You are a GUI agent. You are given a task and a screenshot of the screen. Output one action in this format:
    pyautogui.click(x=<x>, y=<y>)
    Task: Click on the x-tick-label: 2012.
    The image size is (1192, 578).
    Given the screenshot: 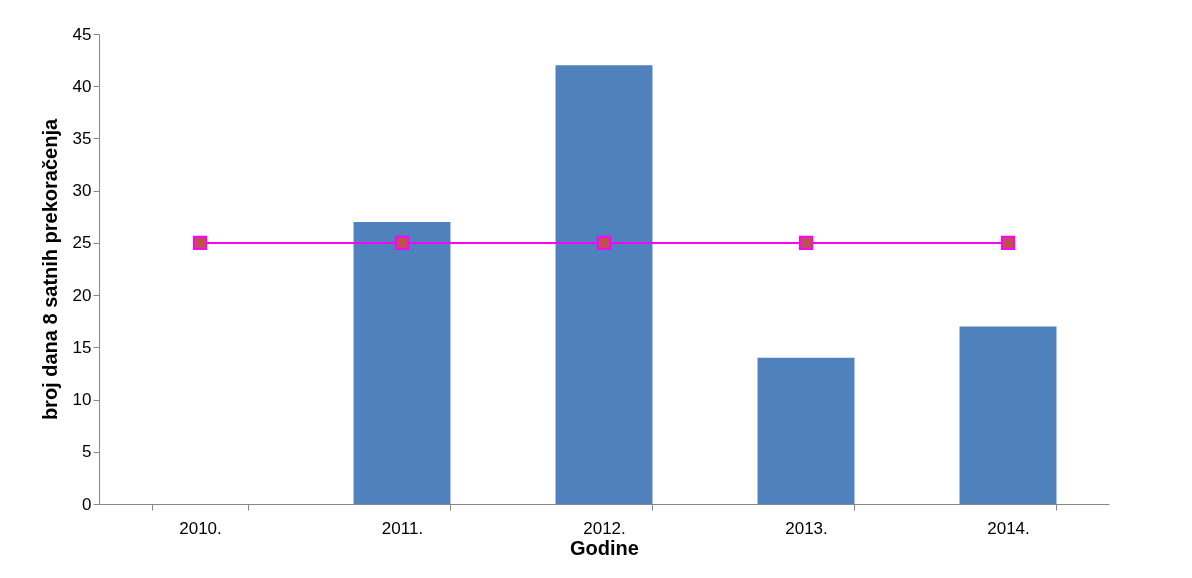 What is the action you would take?
    pyautogui.click(x=604, y=528)
    